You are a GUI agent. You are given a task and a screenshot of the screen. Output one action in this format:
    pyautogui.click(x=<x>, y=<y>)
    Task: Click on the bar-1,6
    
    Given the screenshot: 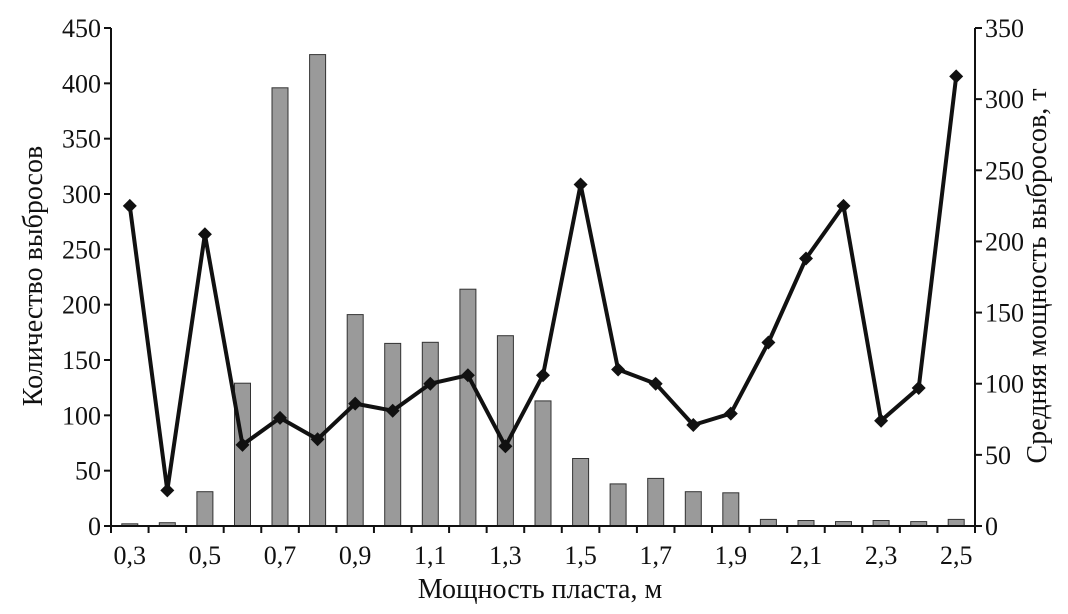 What is the action you would take?
    pyautogui.click(x=618, y=505)
    